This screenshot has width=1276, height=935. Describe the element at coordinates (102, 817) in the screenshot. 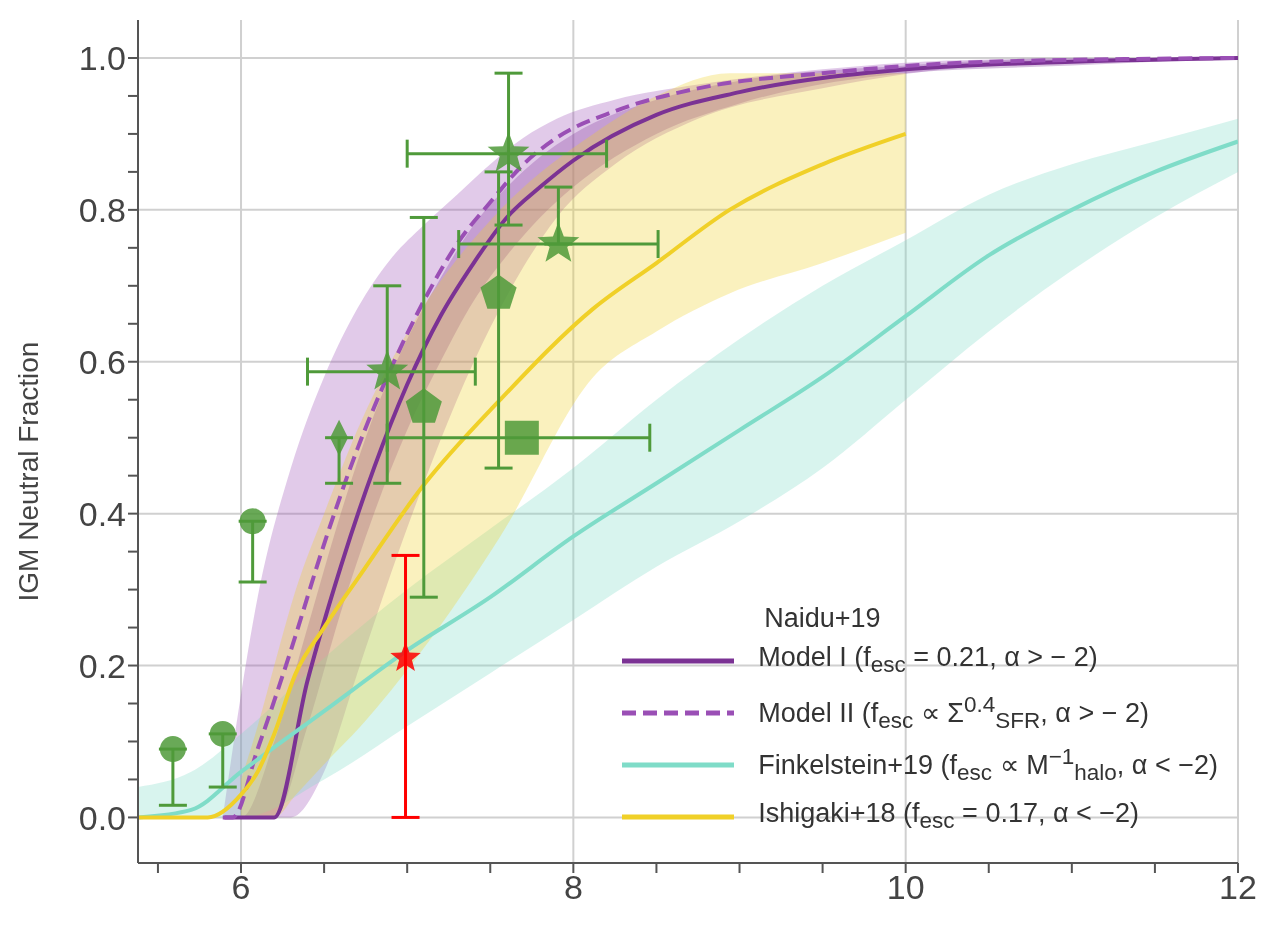

I see `y-tick-label: 0.0` at that location.